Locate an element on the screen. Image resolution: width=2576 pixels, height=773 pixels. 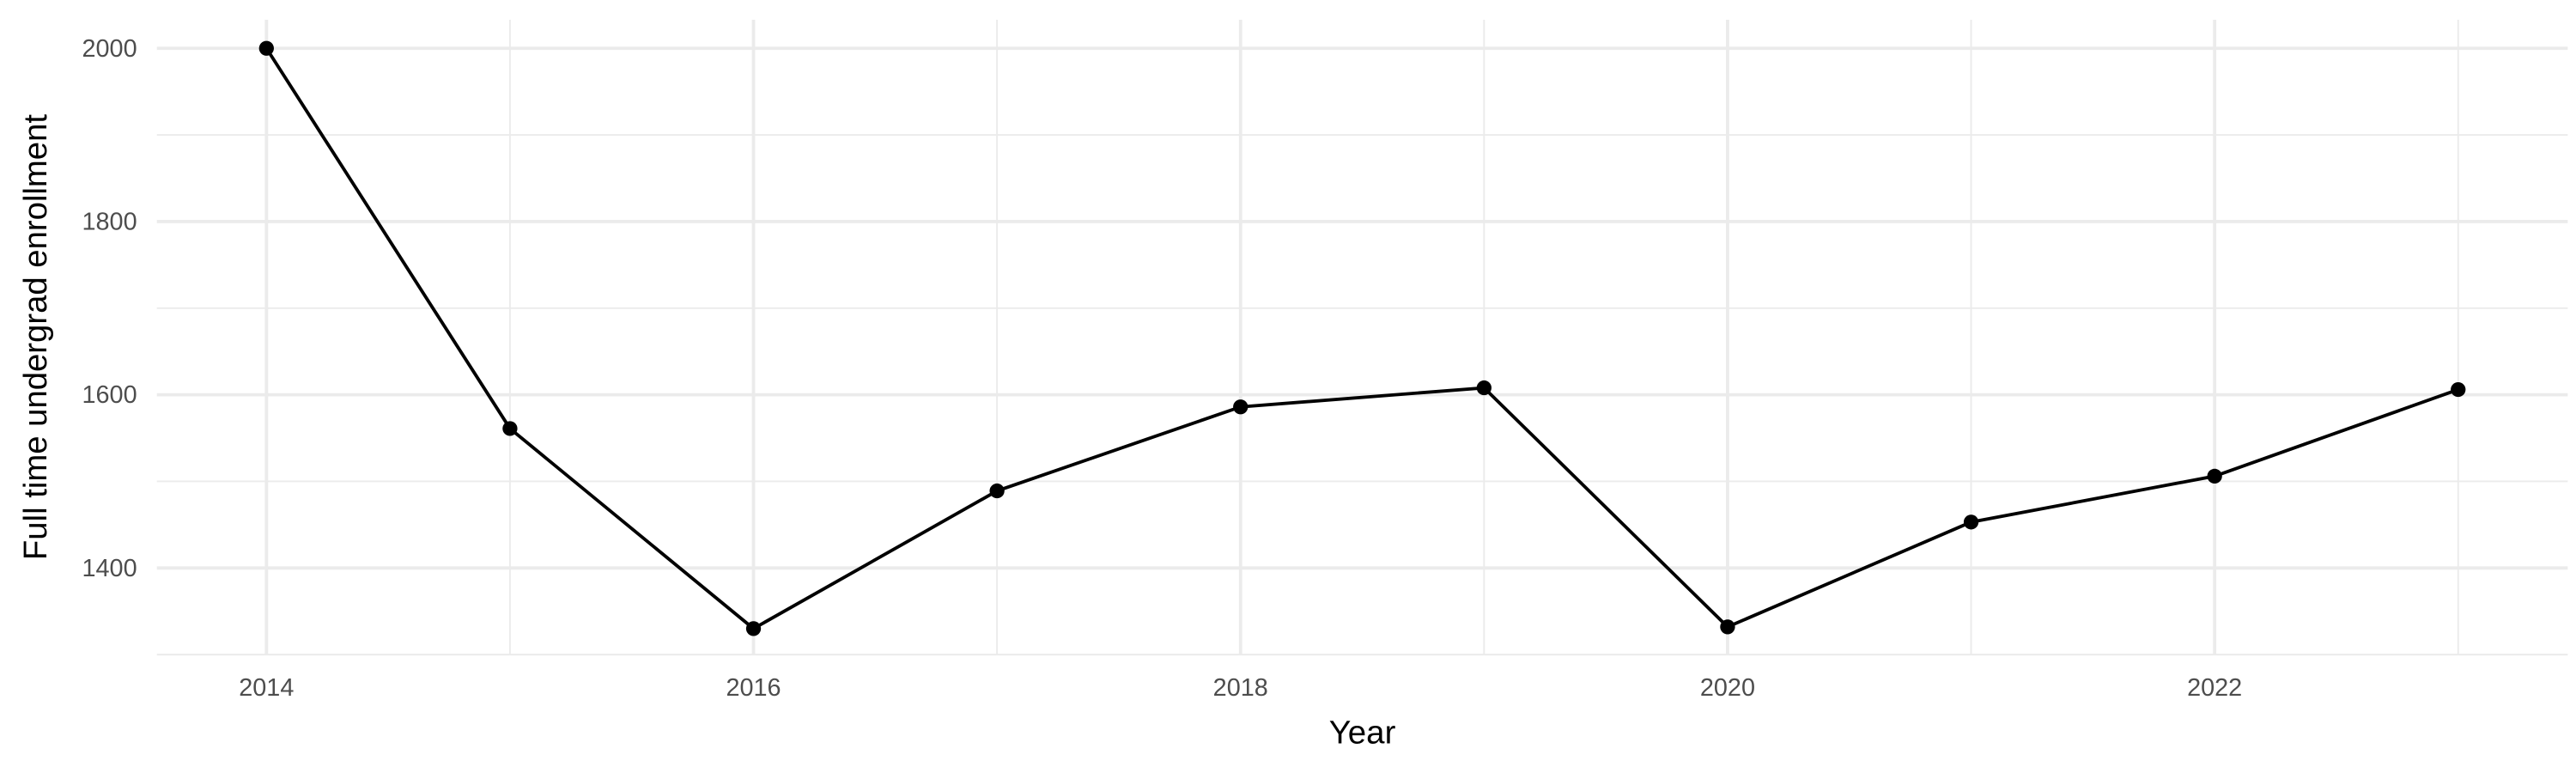
y-tick-label: 1400 is located at coordinates (109, 568).